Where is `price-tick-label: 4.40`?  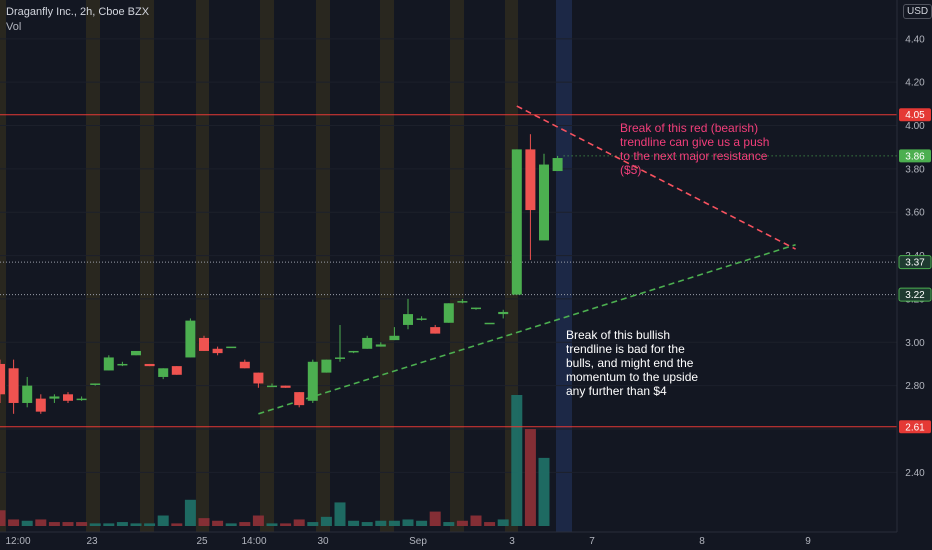 price-tick-label: 4.40 is located at coordinates (915, 39).